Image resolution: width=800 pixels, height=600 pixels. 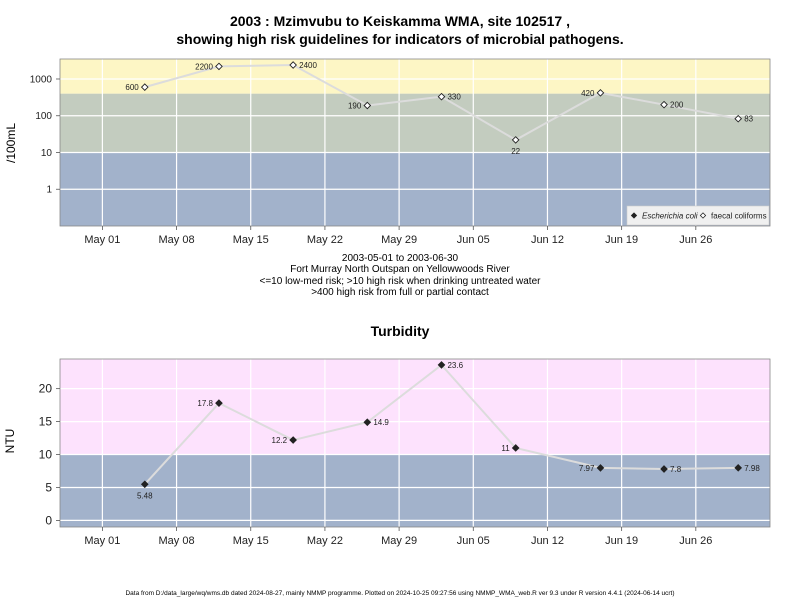 What do you see at coordinates (739, 216) in the screenshot?
I see `legend-label-faecal: faecal coliforms` at bounding box center [739, 216].